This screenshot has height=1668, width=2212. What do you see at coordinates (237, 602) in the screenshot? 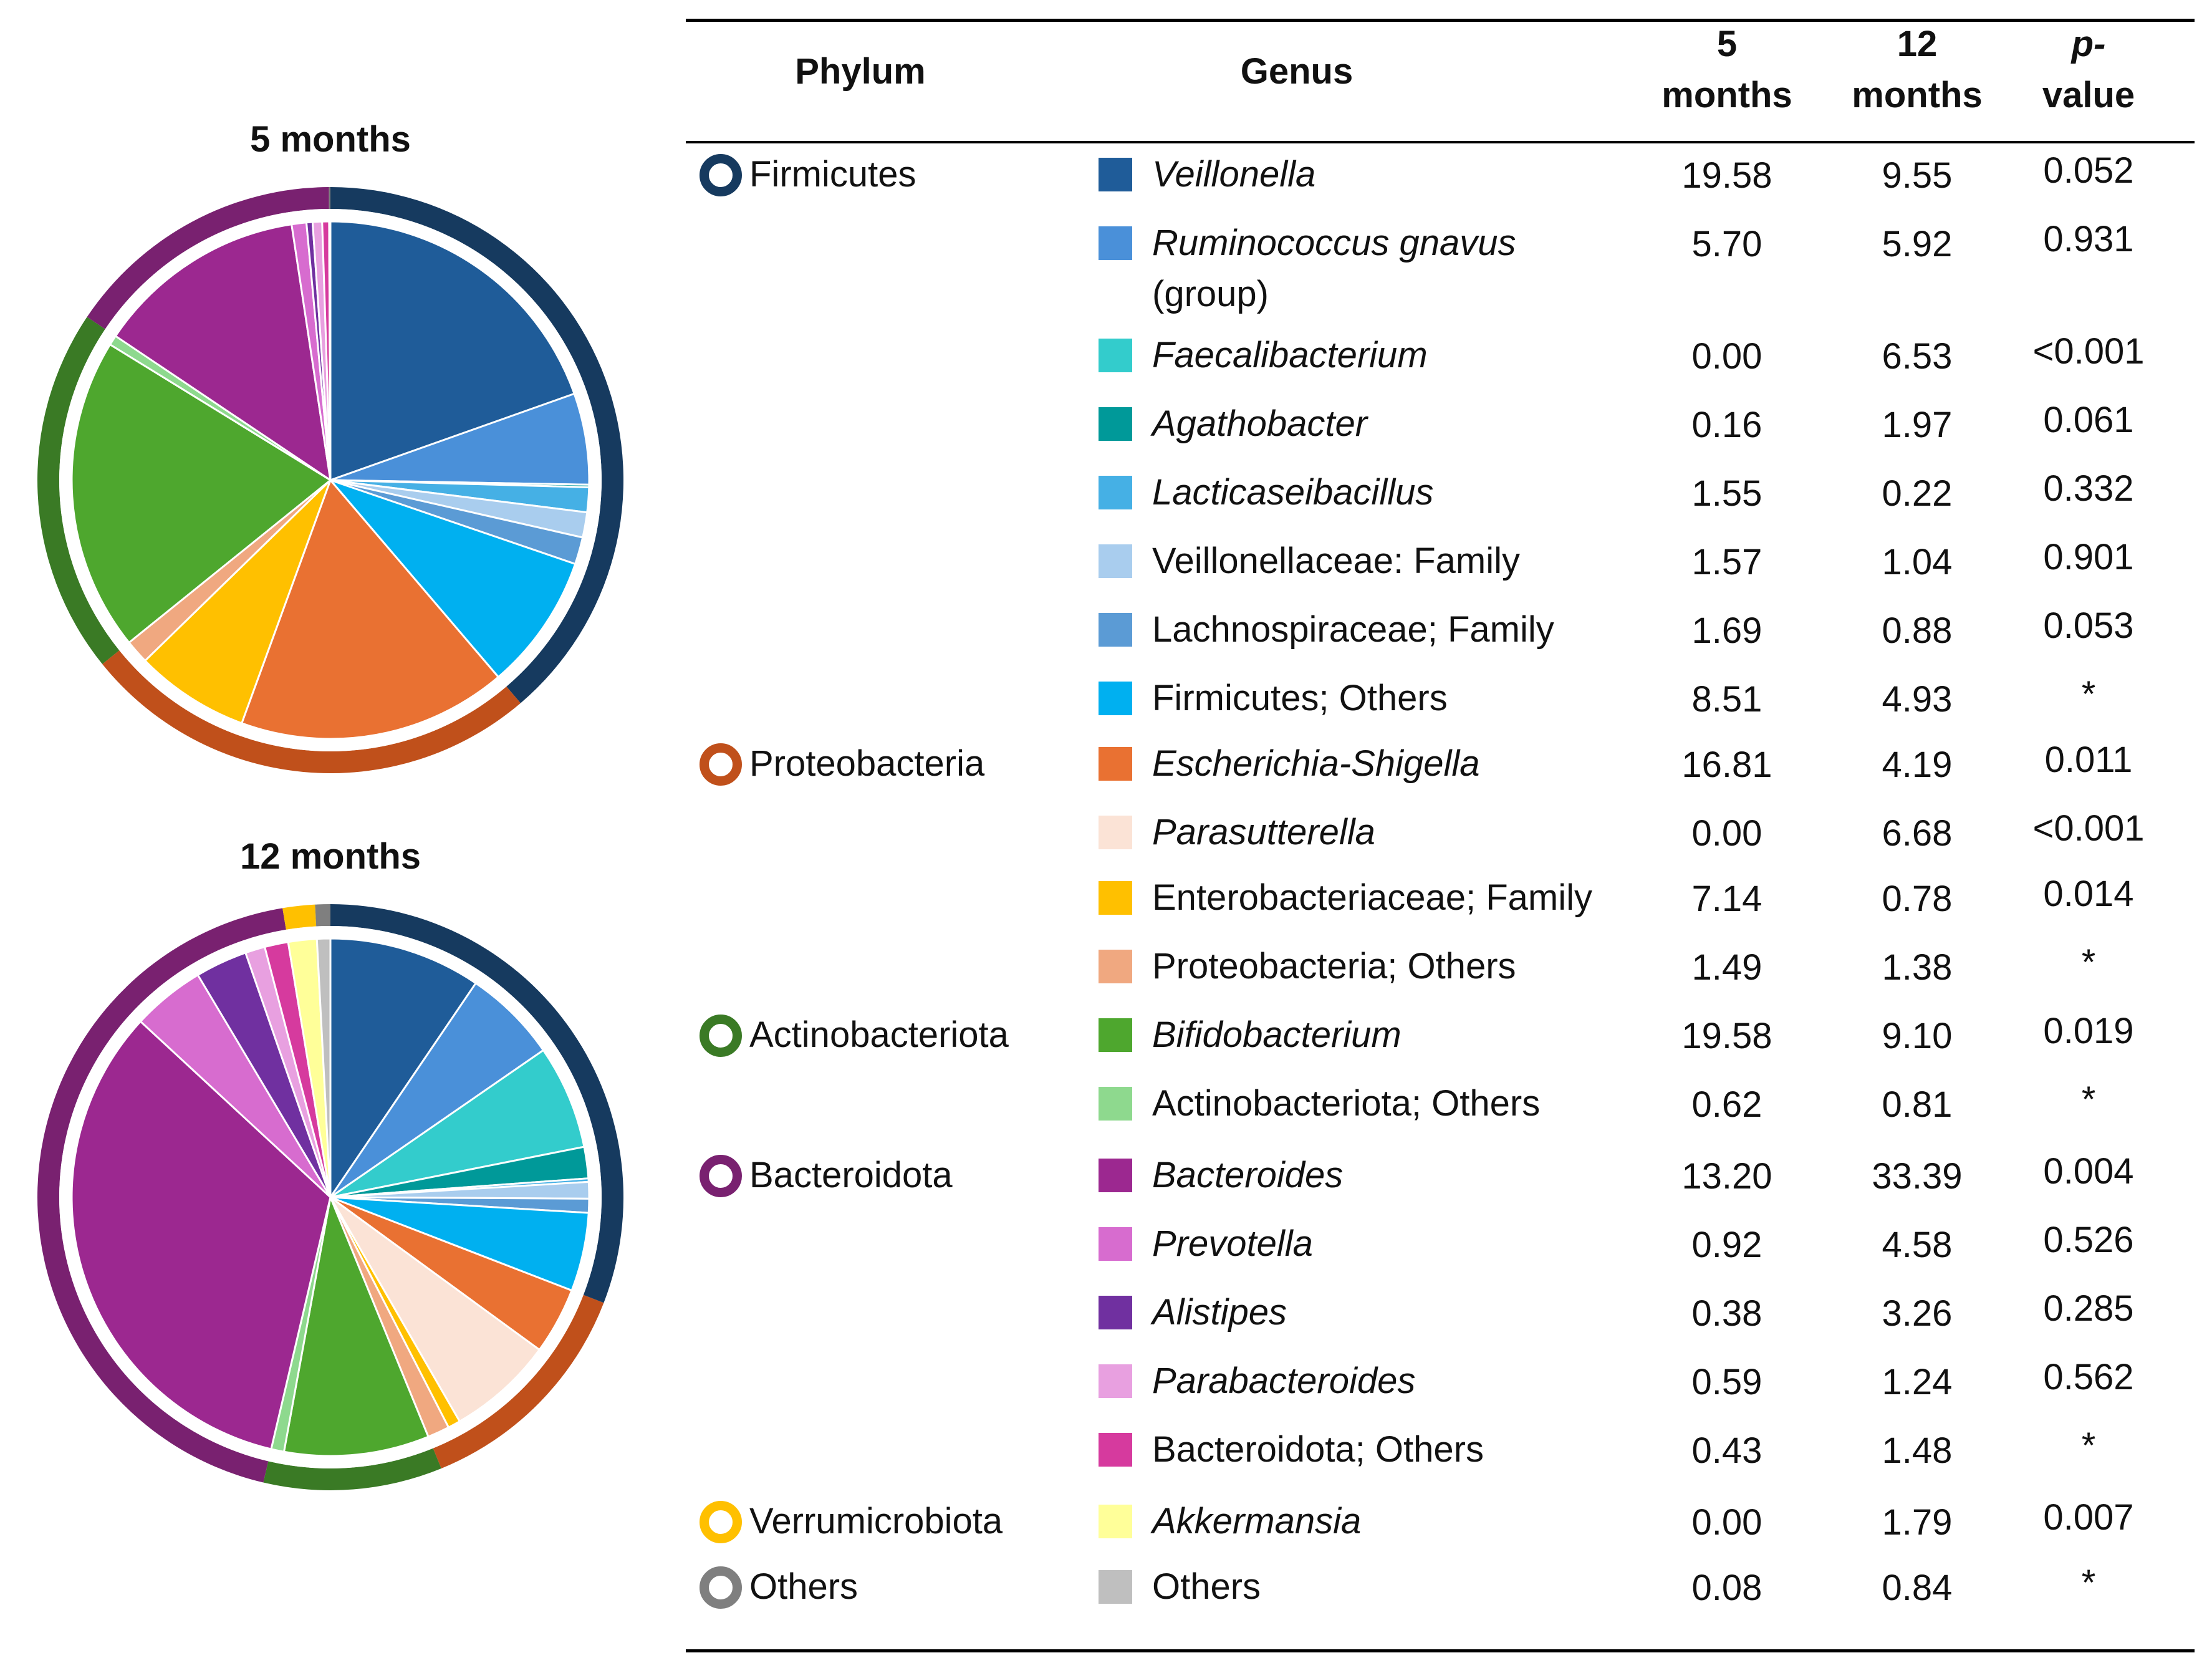
I see `pie-slice-enterobacteriaceae-family` at bounding box center [237, 602].